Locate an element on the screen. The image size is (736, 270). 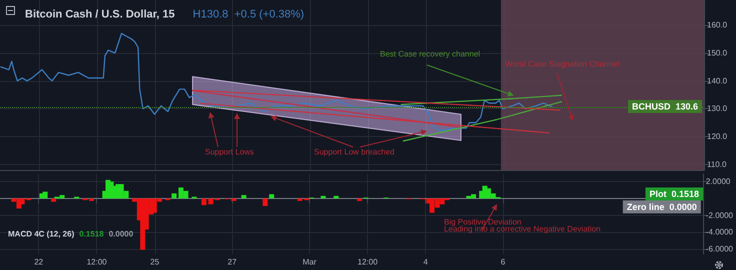
y-tick-label: 160.0 is located at coordinates (717, 25).